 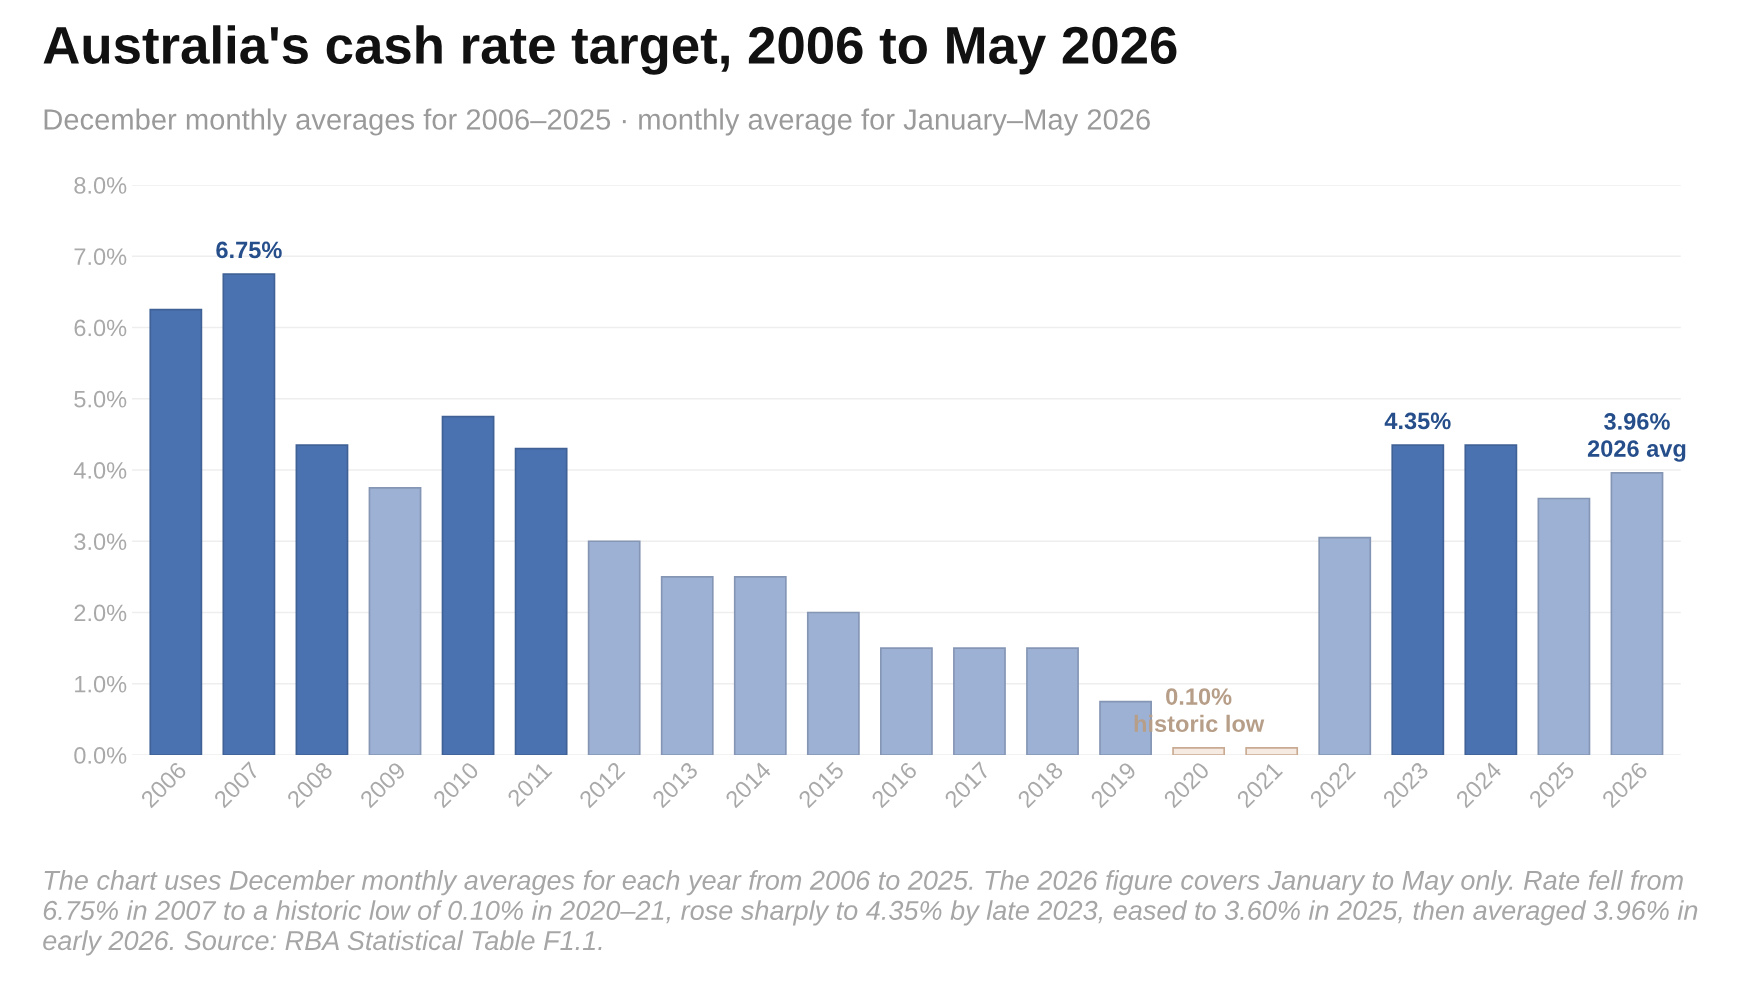 I want to click on y-tick-label: 6.0%, so click(x=100, y=328).